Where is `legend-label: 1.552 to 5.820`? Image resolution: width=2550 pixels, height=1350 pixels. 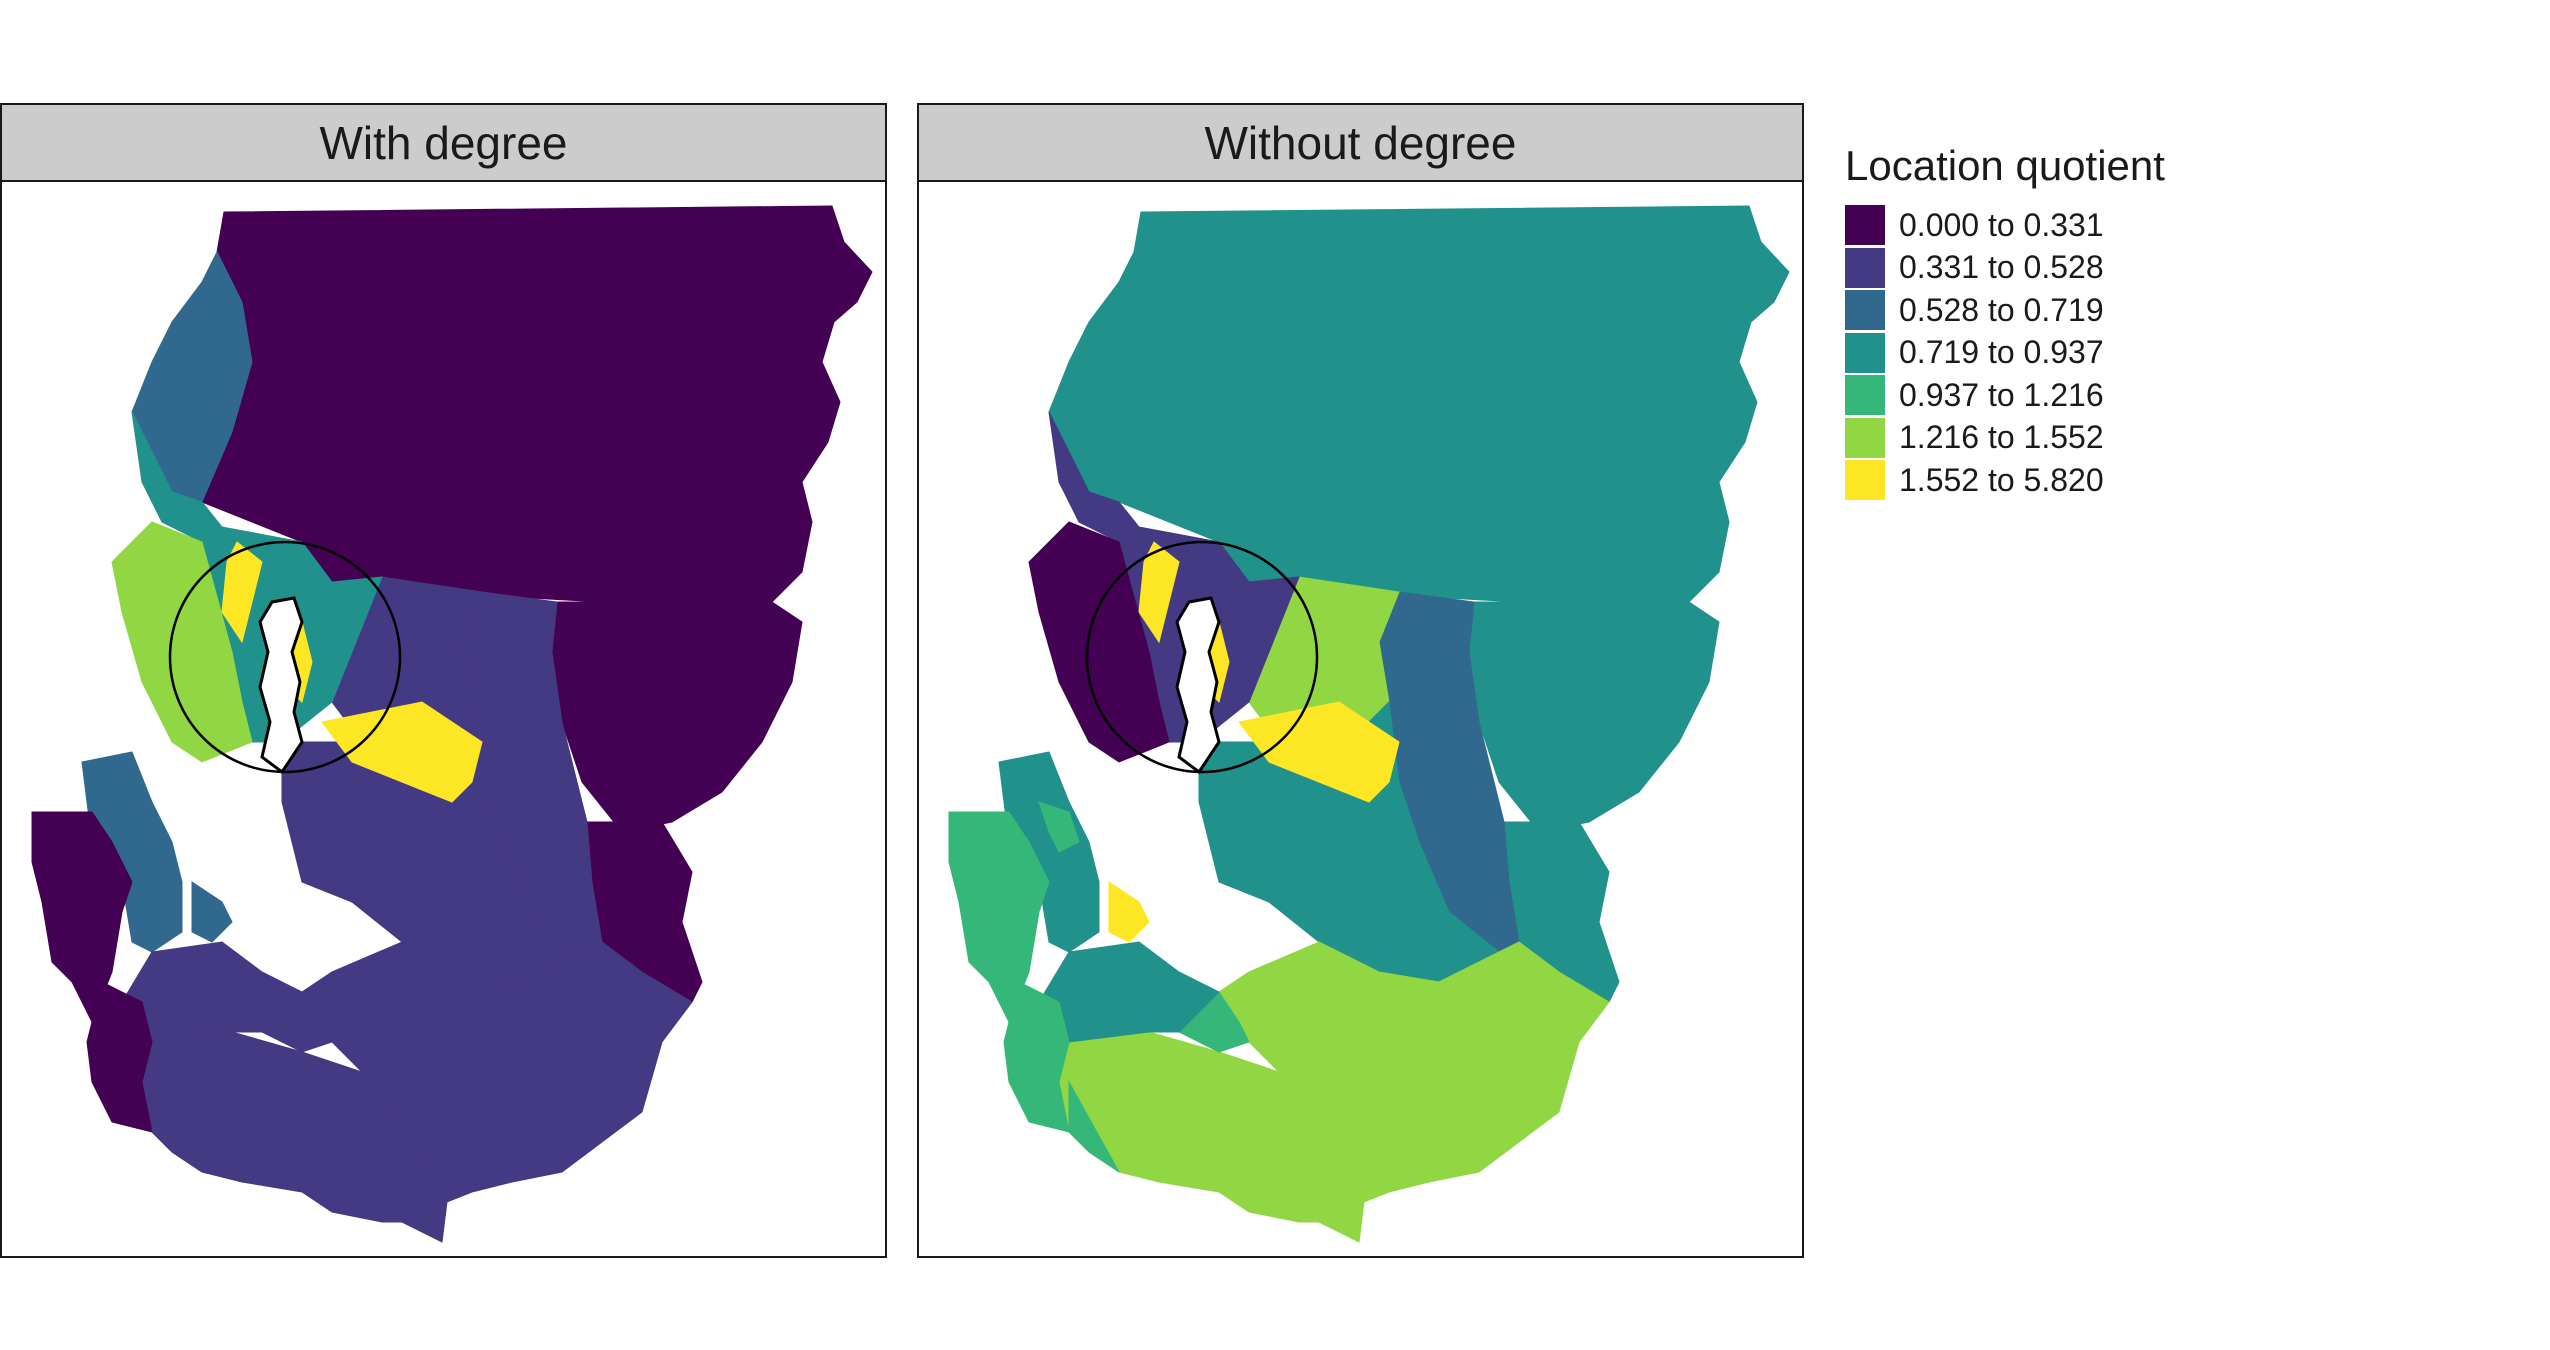
legend-label: 1.552 to 5.820 is located at coordinates (2001, 479).